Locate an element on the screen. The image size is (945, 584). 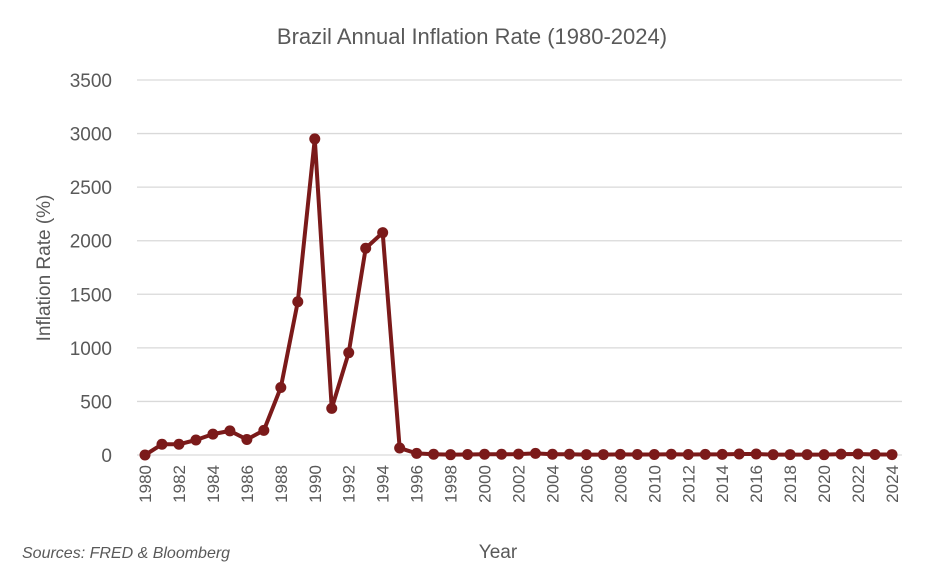
x-tick-label: 1992 is located at coordinates (349, 484).